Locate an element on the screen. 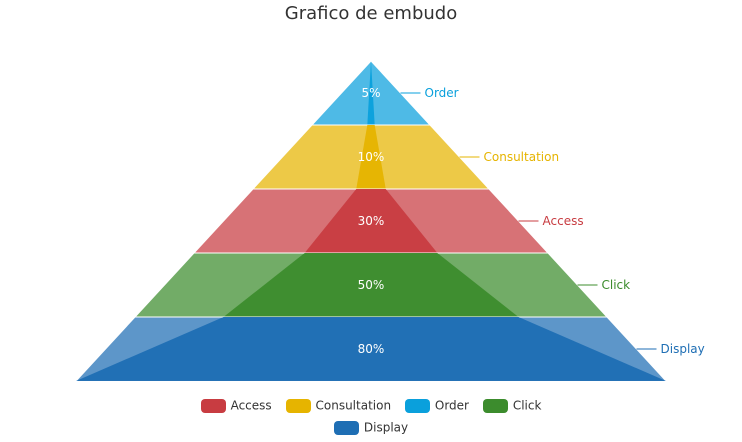  legend: Access Consultation Order Click Display is located at coordinates (371, 418).